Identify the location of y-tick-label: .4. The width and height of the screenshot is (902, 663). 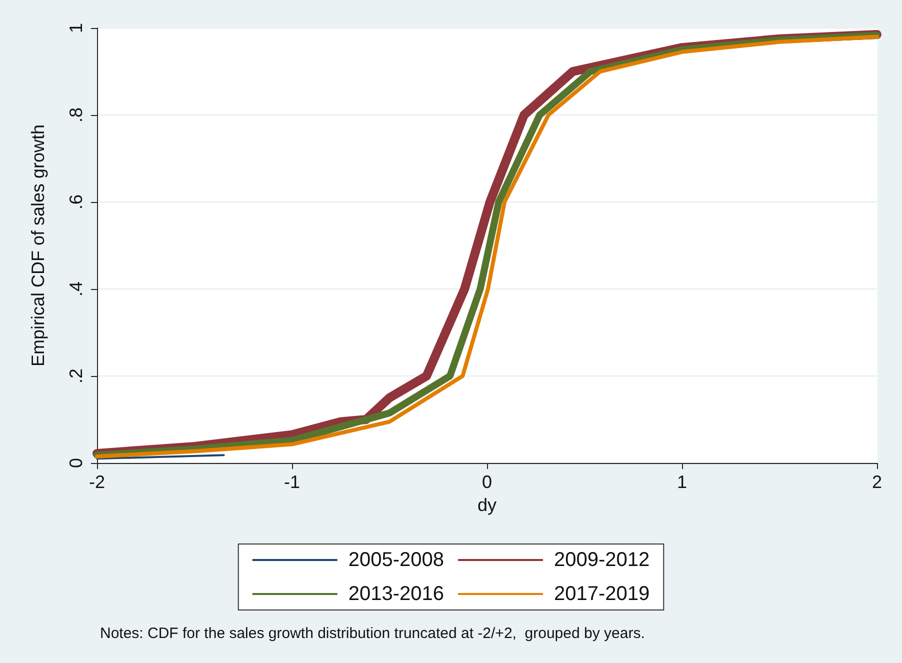
(76, 289).